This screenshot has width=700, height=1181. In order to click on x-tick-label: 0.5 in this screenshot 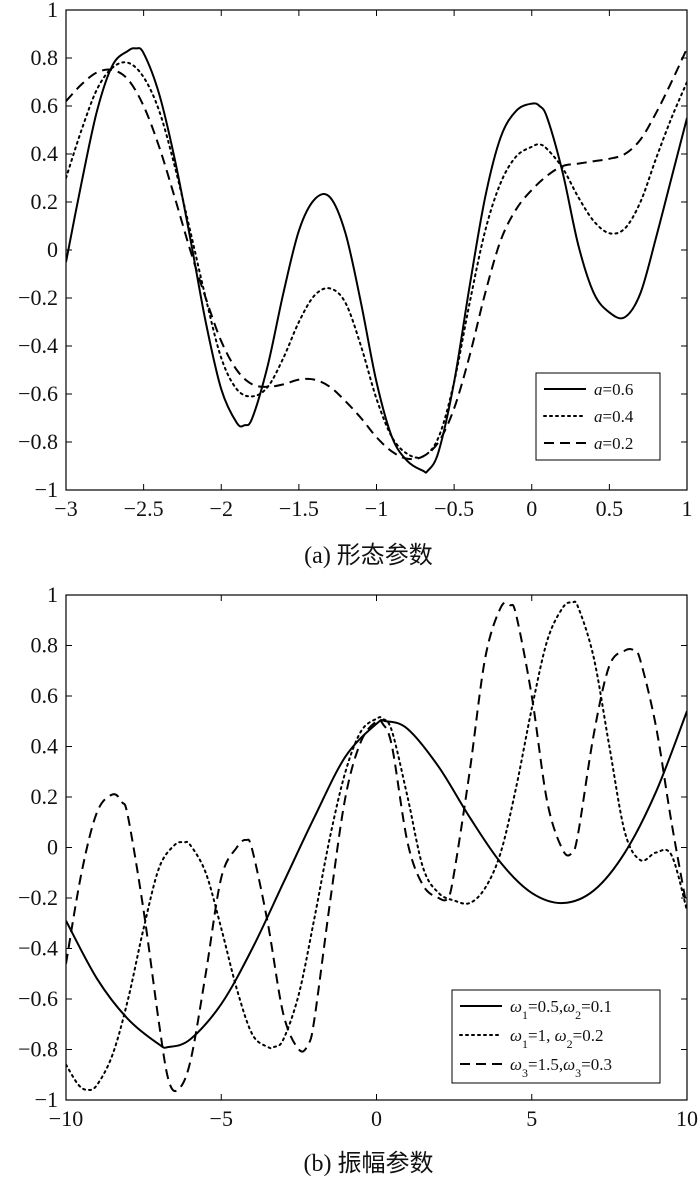, I will do `click(610, 508)`.